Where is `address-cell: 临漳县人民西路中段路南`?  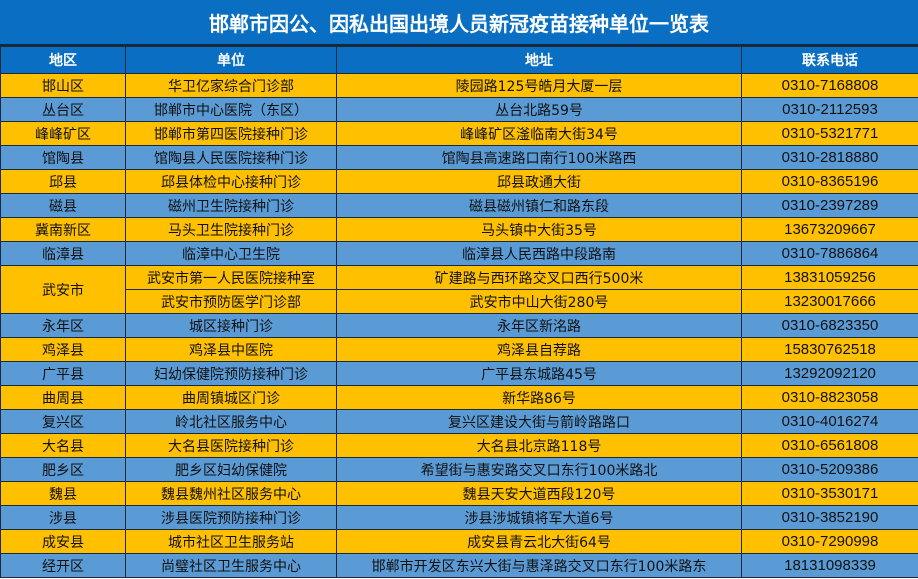
address-cell: 临漳县人民西路中段路南 is located at coordinates (539, 253).